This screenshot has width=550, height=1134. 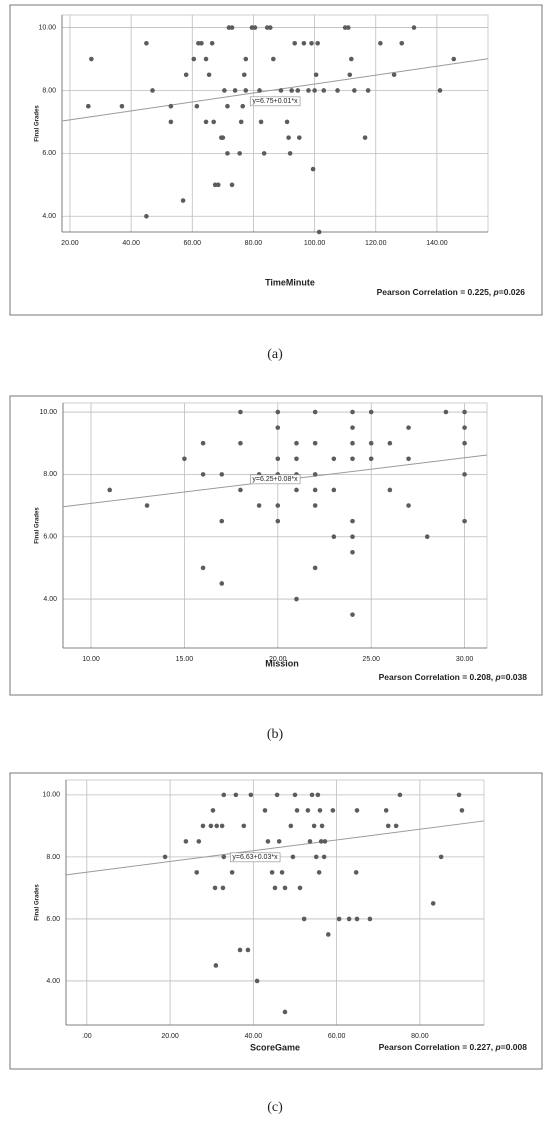 I want to click on x-tick-label: 60.00, so click(x=337, y=1036).